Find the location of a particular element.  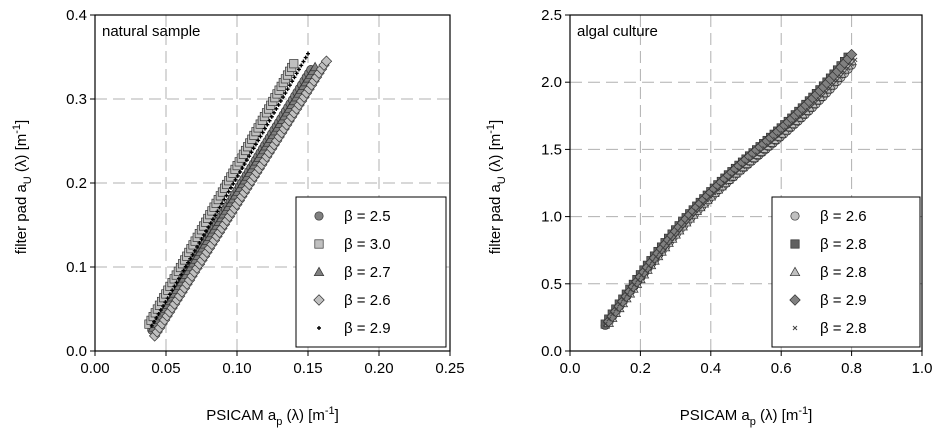

legend: β = 2.5 β = 3.0 β = 2.7 β = 2.6 β = 2.9 is located at coordinates (371, 272).